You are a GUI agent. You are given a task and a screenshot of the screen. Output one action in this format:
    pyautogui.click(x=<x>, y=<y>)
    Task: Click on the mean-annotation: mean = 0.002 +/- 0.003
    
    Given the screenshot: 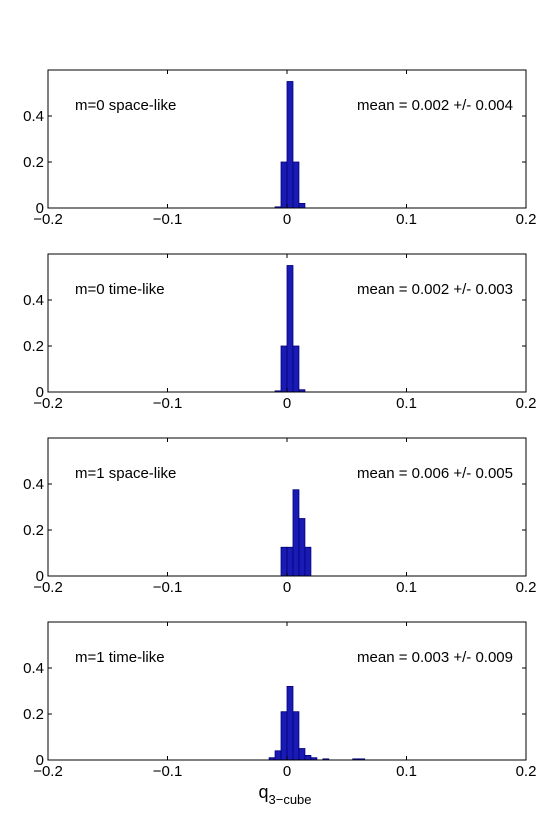 What is the action you would take?
    pyautogui.click(x=435, y=289)
    